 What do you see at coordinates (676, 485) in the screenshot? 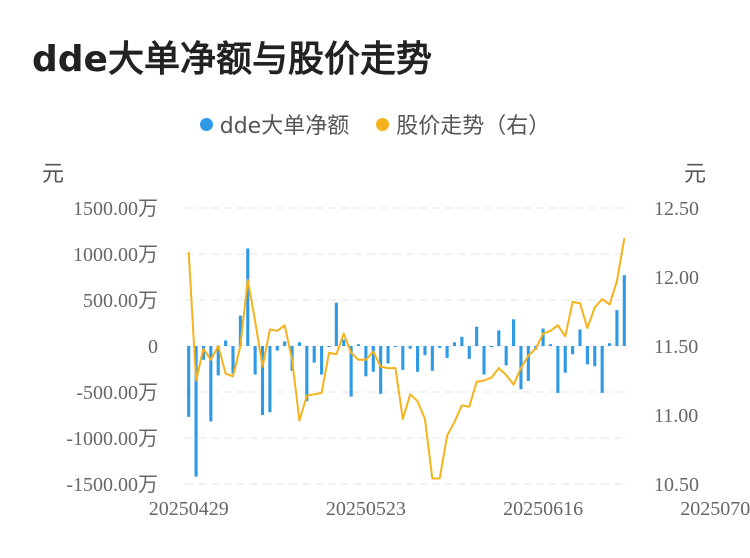
I see `y-right-tick-label: 10.50` at bounding box center [676, 485].